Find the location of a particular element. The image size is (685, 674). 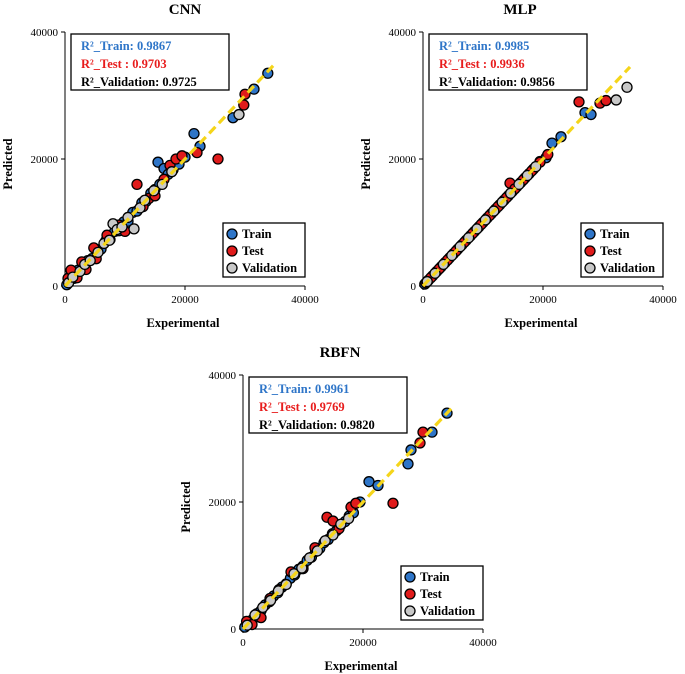

chart-title: CNN is located at coordinates (185, 10).